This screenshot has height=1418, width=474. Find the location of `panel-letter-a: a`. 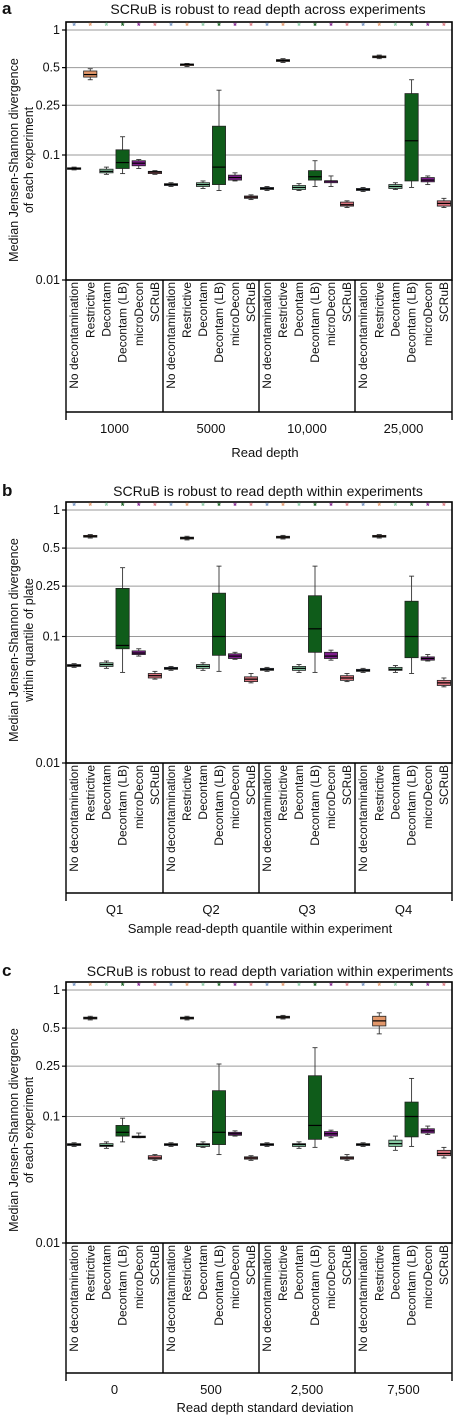

panel-letter-a: a is located at coordinates (7, 9).